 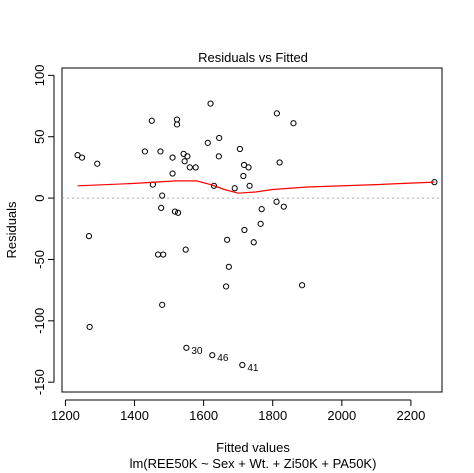 I want to click on chart-subtitle: lm(REE50K ~ Sex + Wt. + Zi50K + PA50K), so click(x=253, y=463).